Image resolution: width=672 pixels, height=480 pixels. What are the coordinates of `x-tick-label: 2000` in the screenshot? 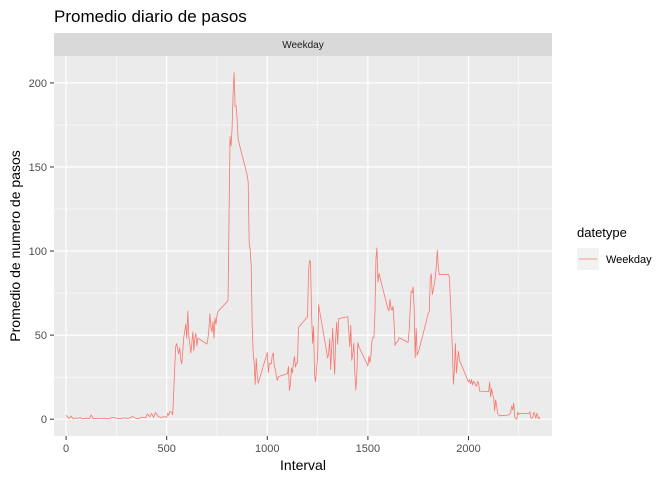 It's located at (468, 449).